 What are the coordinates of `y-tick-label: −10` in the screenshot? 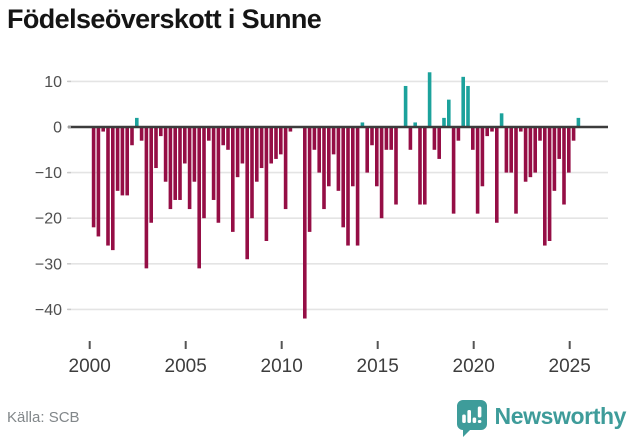 It's located at (48, 173).